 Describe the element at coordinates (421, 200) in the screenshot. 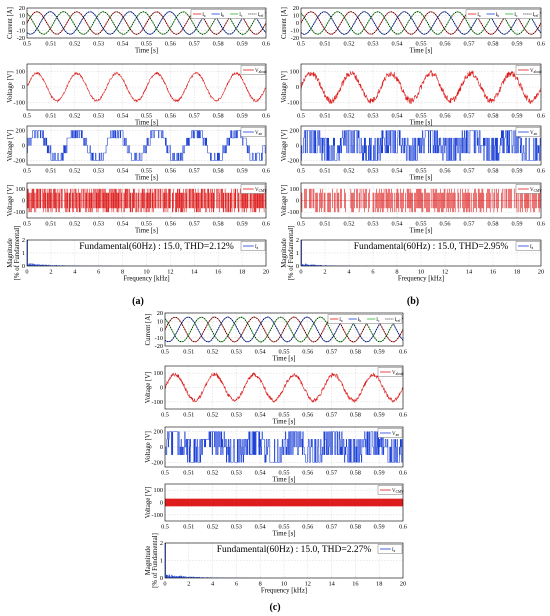

I see `series-pulses-vcmv` at that location.